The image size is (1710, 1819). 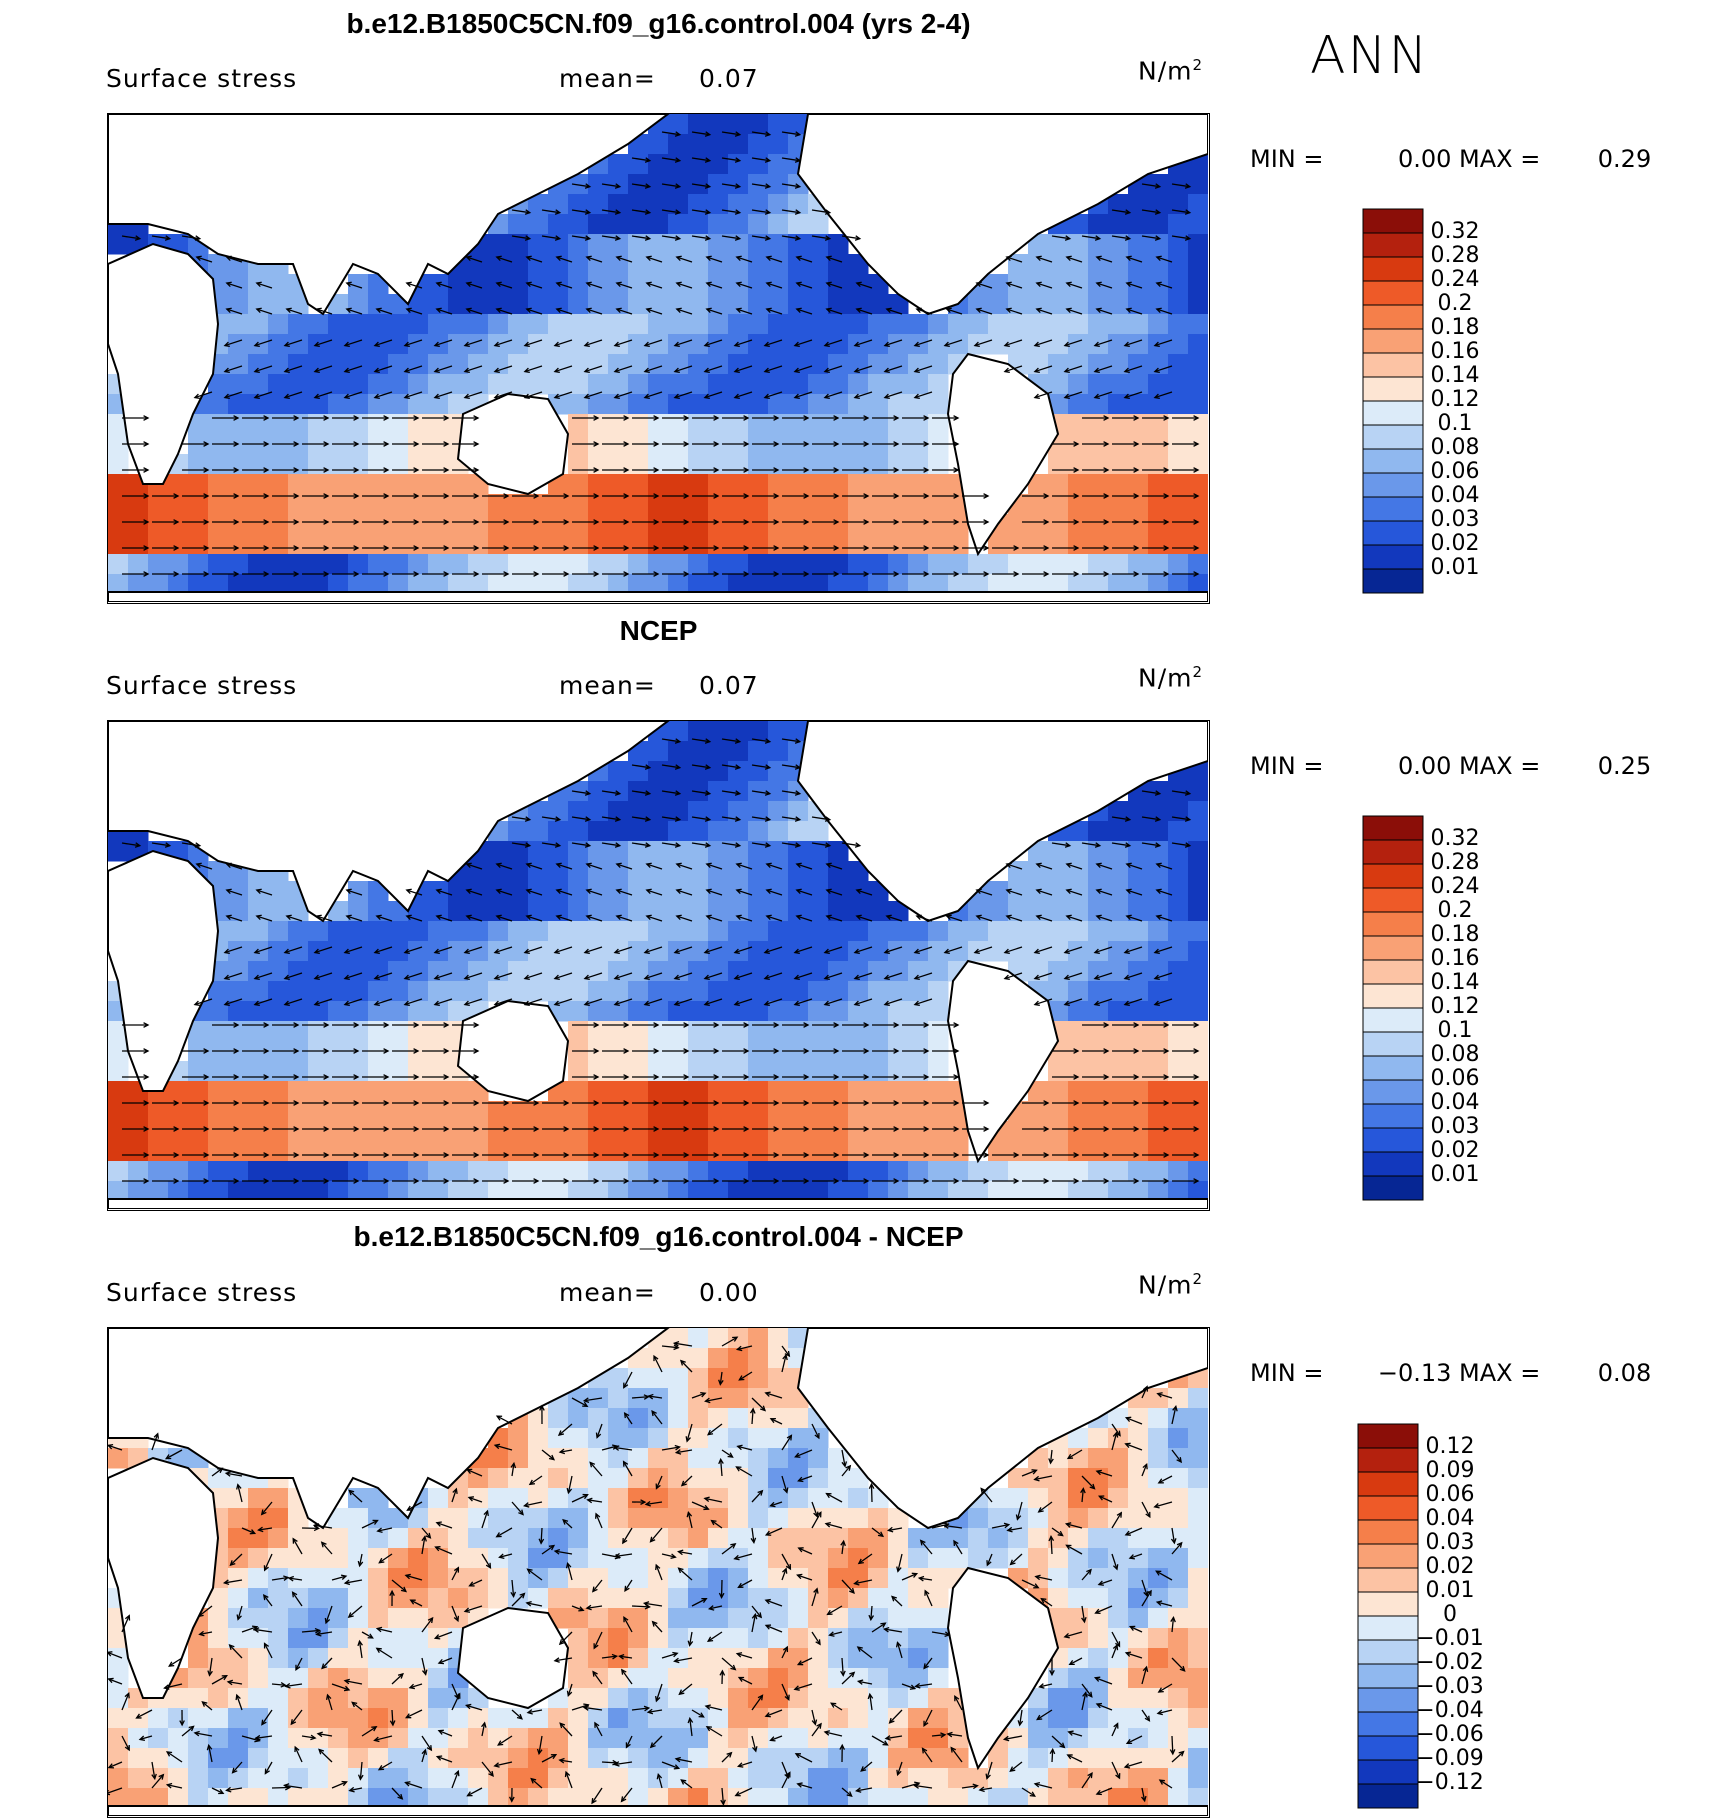 What do you see at coordinates (1287, 159) in the screenshot?
I see `panel-1-min-label: MIN =` at bounding box center [1287, 159].